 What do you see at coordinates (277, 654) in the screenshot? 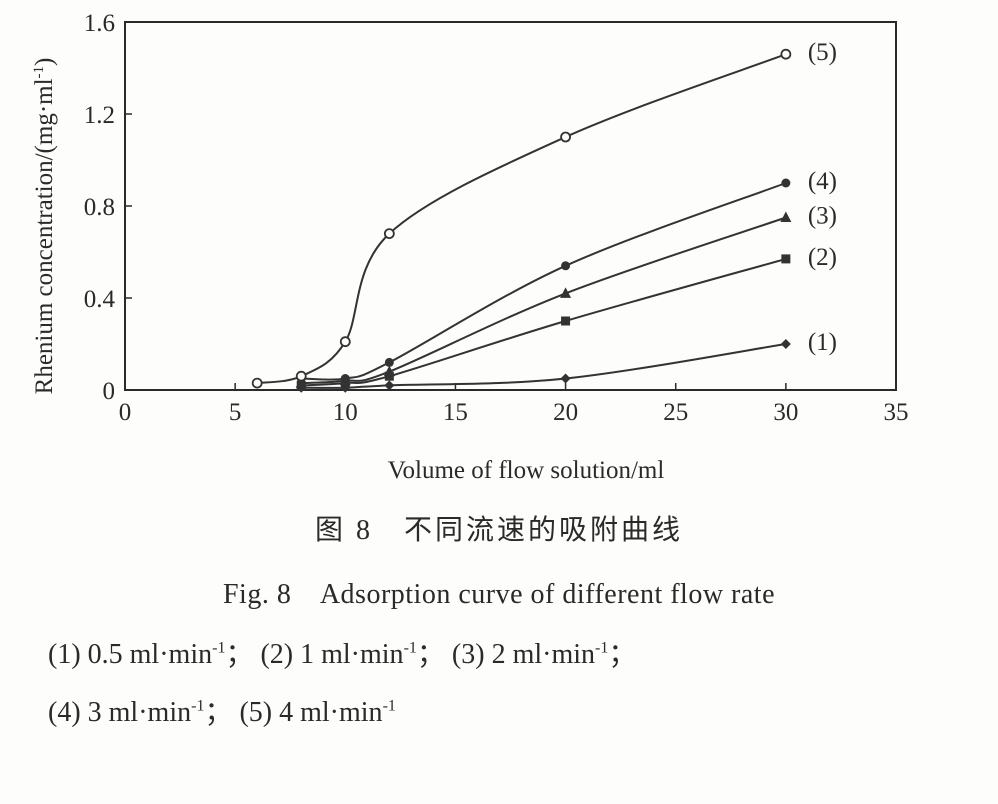
I see `legend-num-2: (2)` at bounding box center [277, 654].